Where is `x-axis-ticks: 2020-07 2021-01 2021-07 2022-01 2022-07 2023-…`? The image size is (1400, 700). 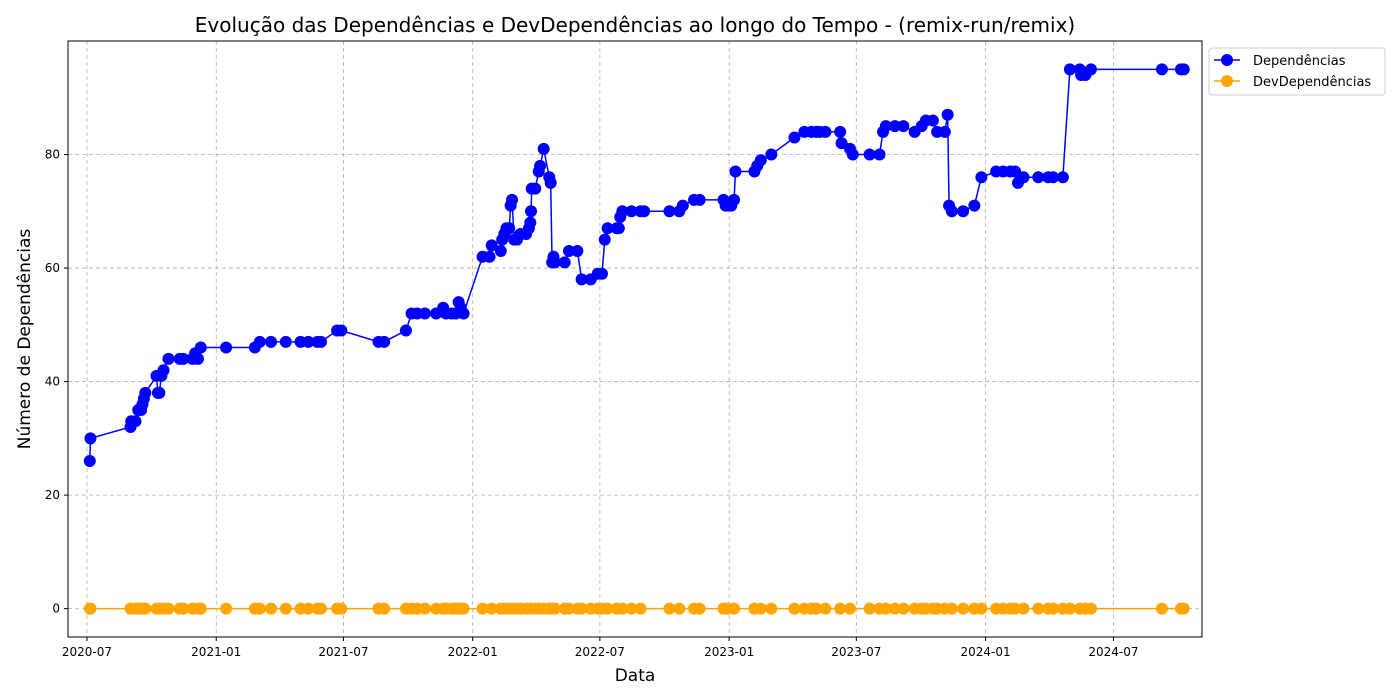 x-axis-ticks: 2020-07 2021-01 2021-07 2022-01 2022-07 2023-… is located at coordinates (600, 648).